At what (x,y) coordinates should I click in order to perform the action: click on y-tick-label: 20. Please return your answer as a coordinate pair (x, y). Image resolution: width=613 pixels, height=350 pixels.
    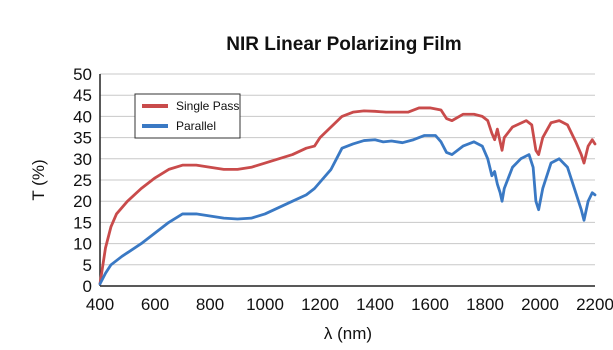
    Looking at the image, I should click on (82, 201).